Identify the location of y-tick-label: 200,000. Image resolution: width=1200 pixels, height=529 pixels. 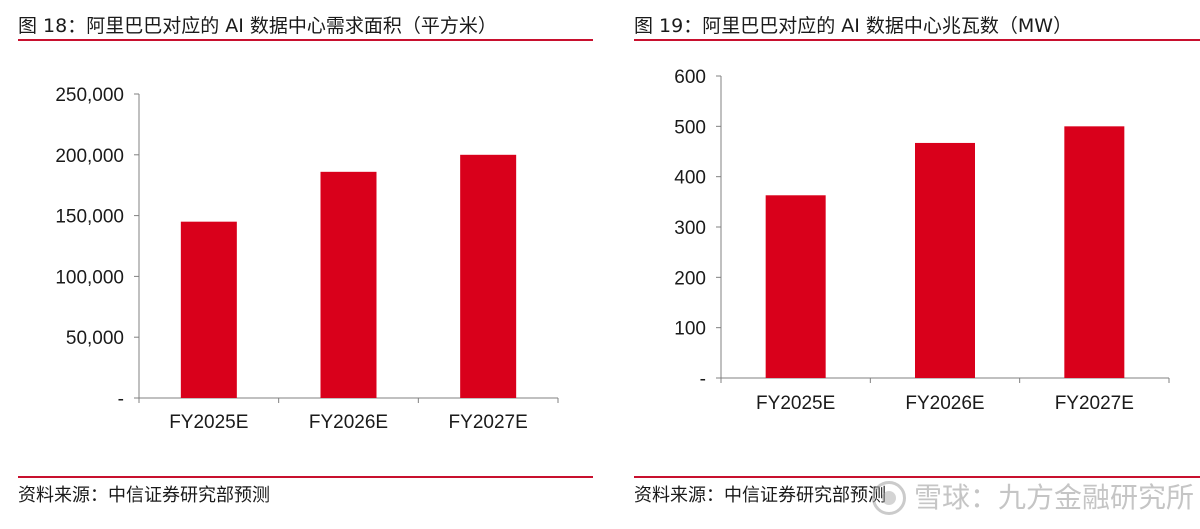
(89, 156).